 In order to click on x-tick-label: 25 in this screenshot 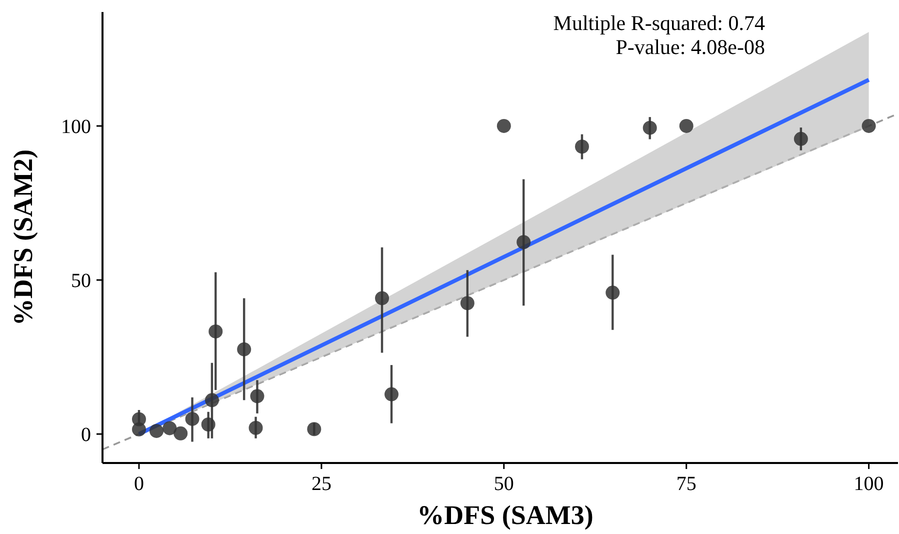, I will do `click(321, 484)`.